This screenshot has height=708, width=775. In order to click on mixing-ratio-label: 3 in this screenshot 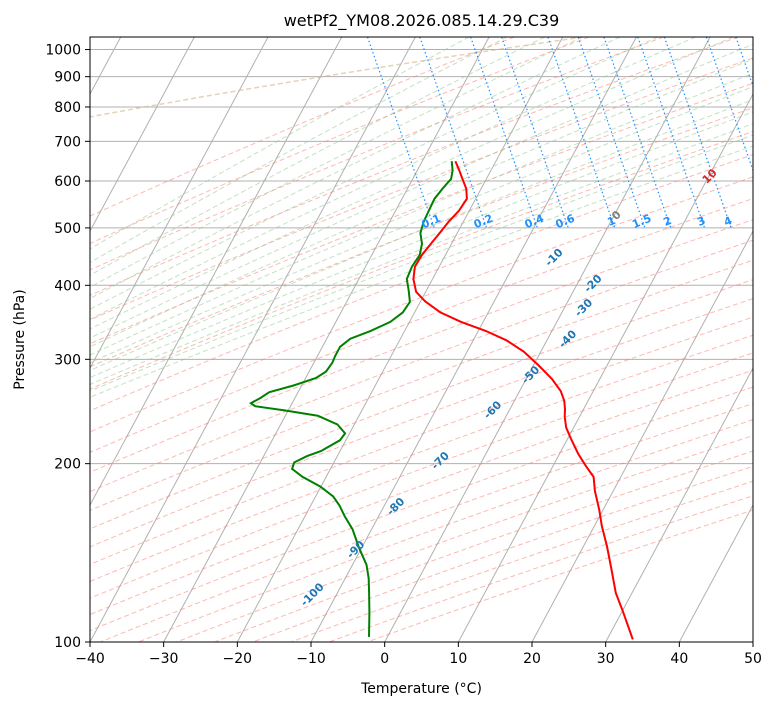, I will do `click(701, 221)`.